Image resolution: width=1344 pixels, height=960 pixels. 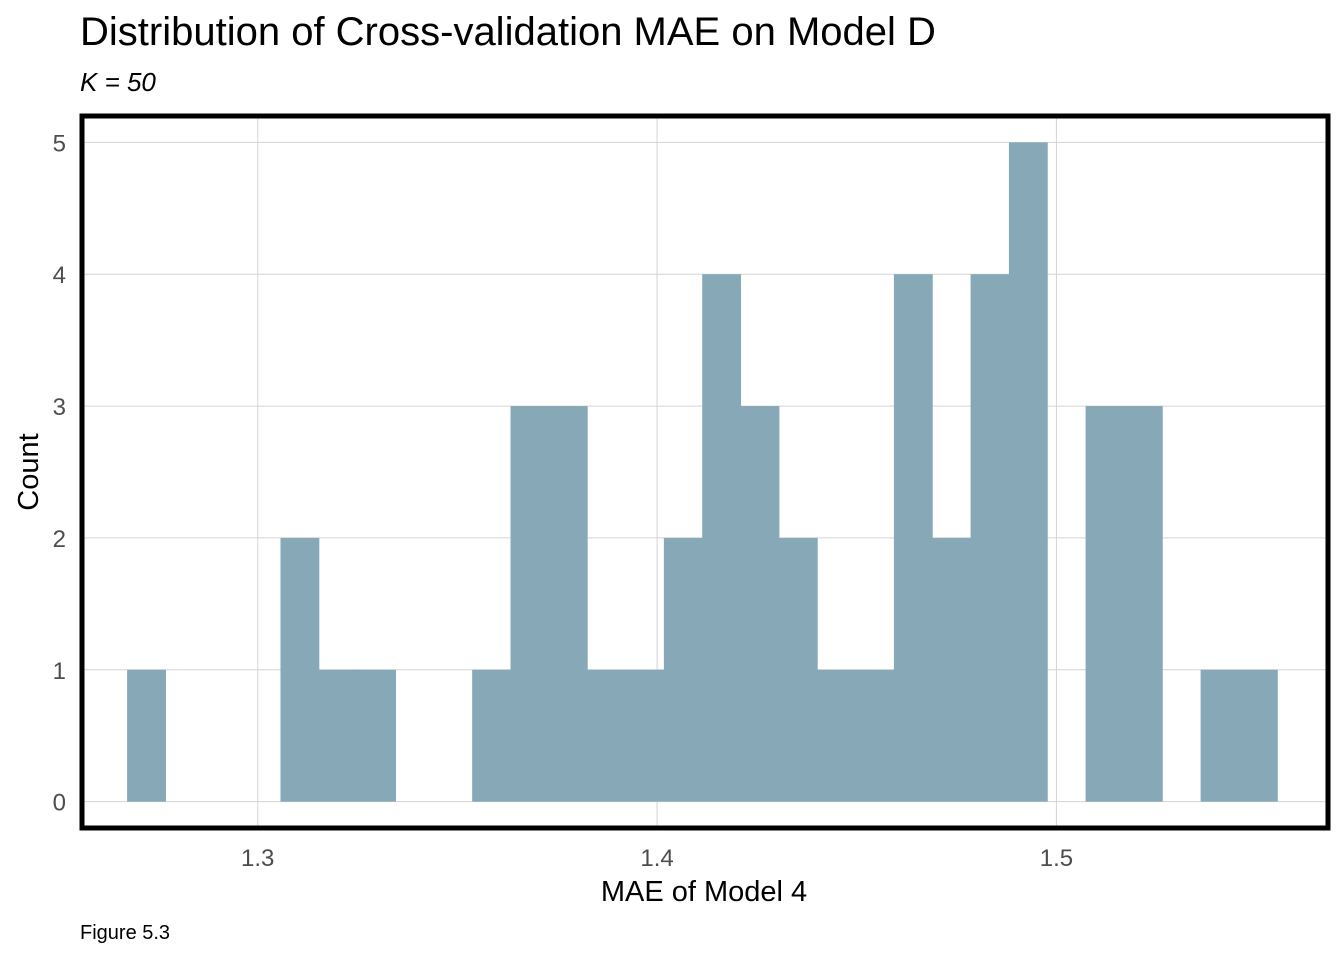 What do you see at coordinates (1056, 858) in the screenshot?
I see `x-tick-label: 1.5` at bounding box center [1056, 858].